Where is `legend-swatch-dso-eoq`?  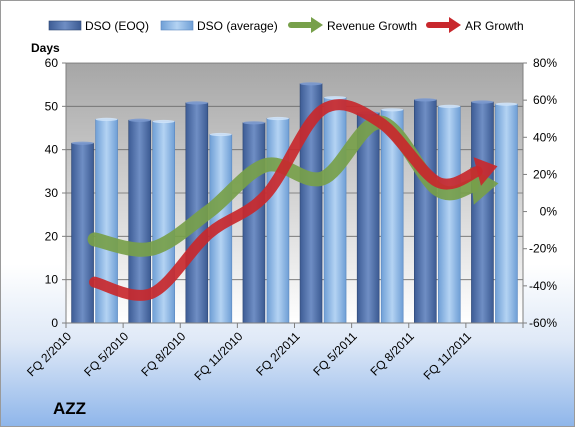 legend-swatch-dso-eoq is located at coordinates (65, 25).